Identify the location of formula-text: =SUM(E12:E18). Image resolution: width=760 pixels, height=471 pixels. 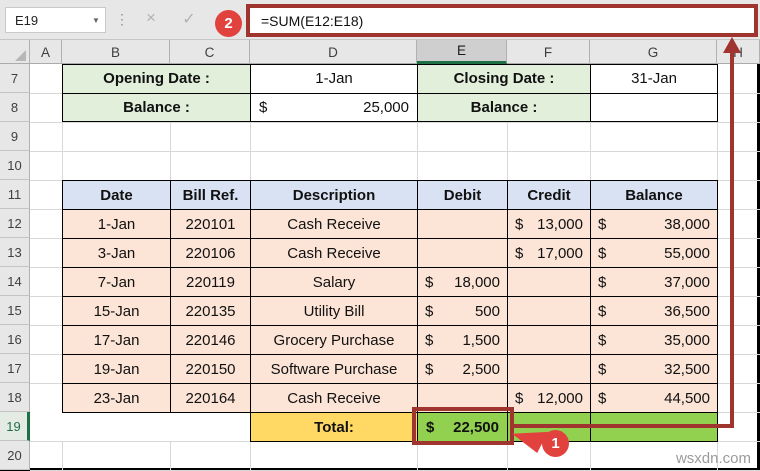
(312, 20).